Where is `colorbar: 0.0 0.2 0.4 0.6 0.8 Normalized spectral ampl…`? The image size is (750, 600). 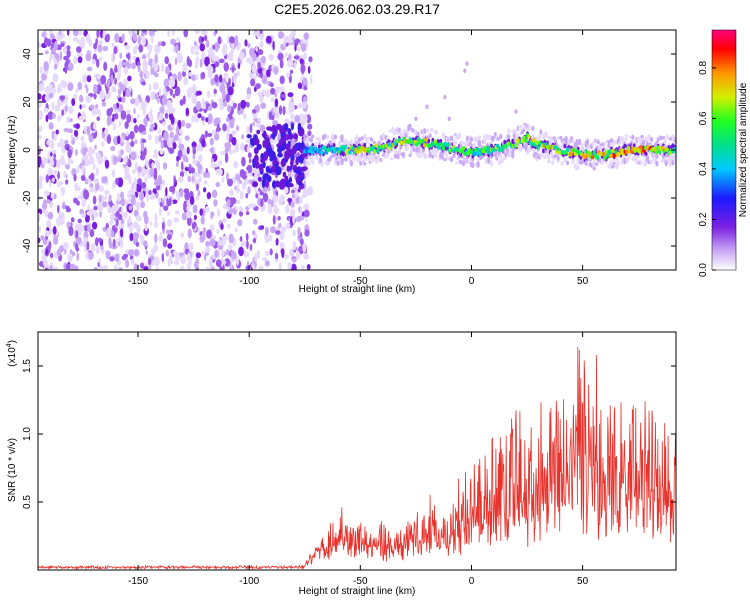
colorbar: 0.0 0.2 0.4 0.6 0.8 Normalized spectral ampl… is located at coordinates (723, 153).